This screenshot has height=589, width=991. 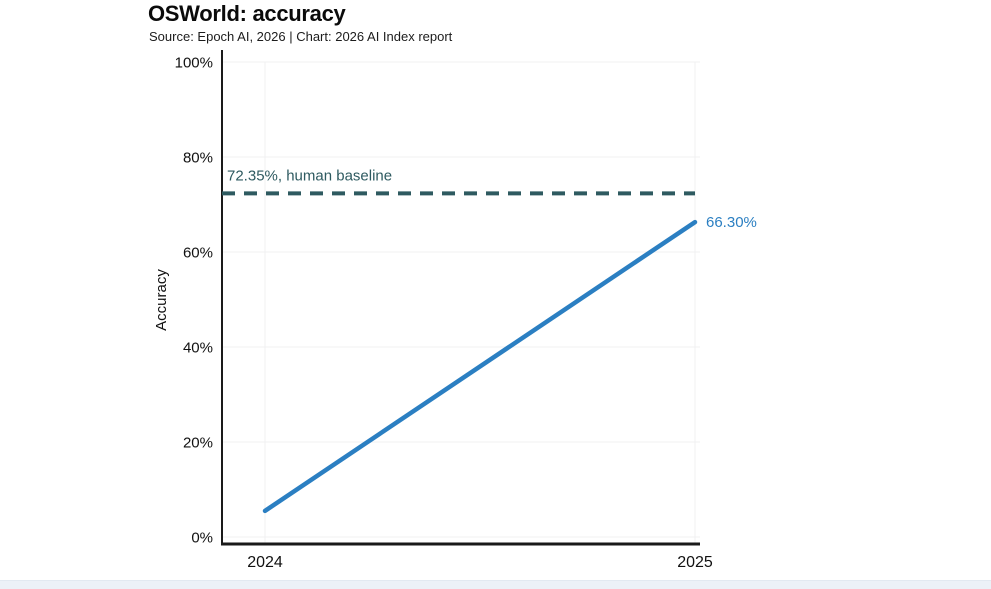 I want to click on footer-strip, so click(x=495, y=584).